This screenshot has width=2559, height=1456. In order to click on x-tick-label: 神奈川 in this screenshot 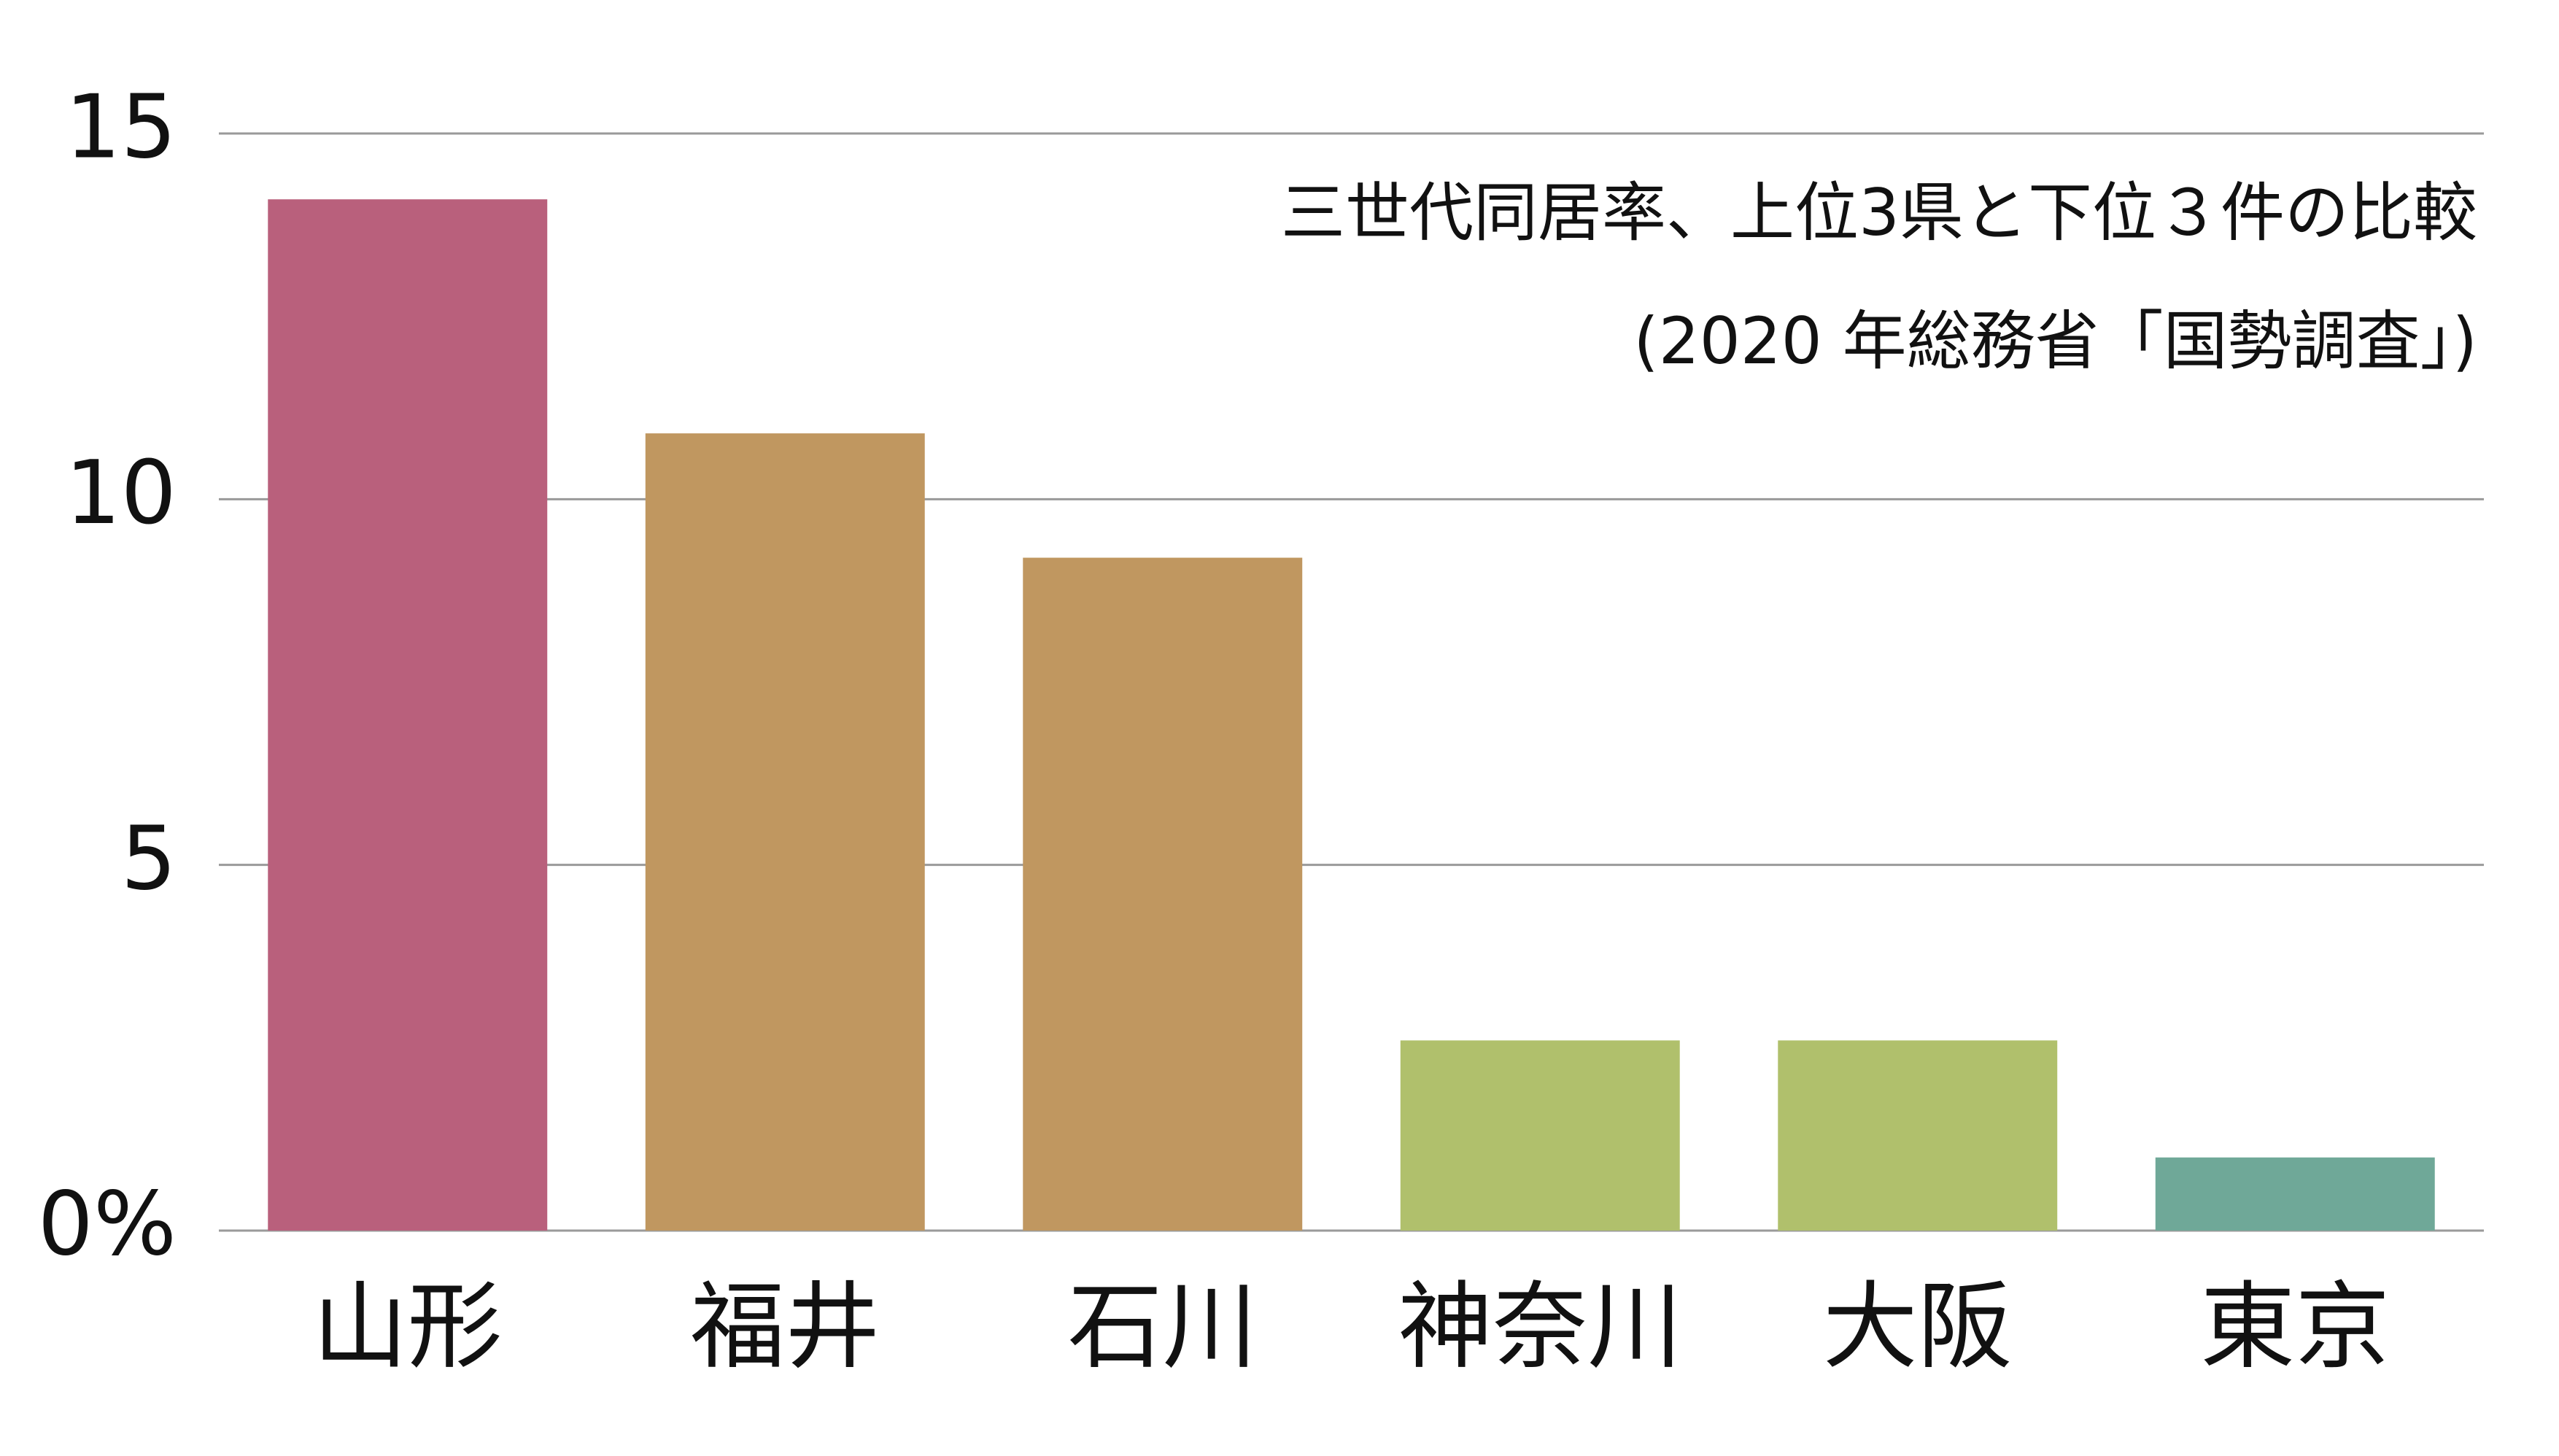, I will do `click(1540, 1326)`.